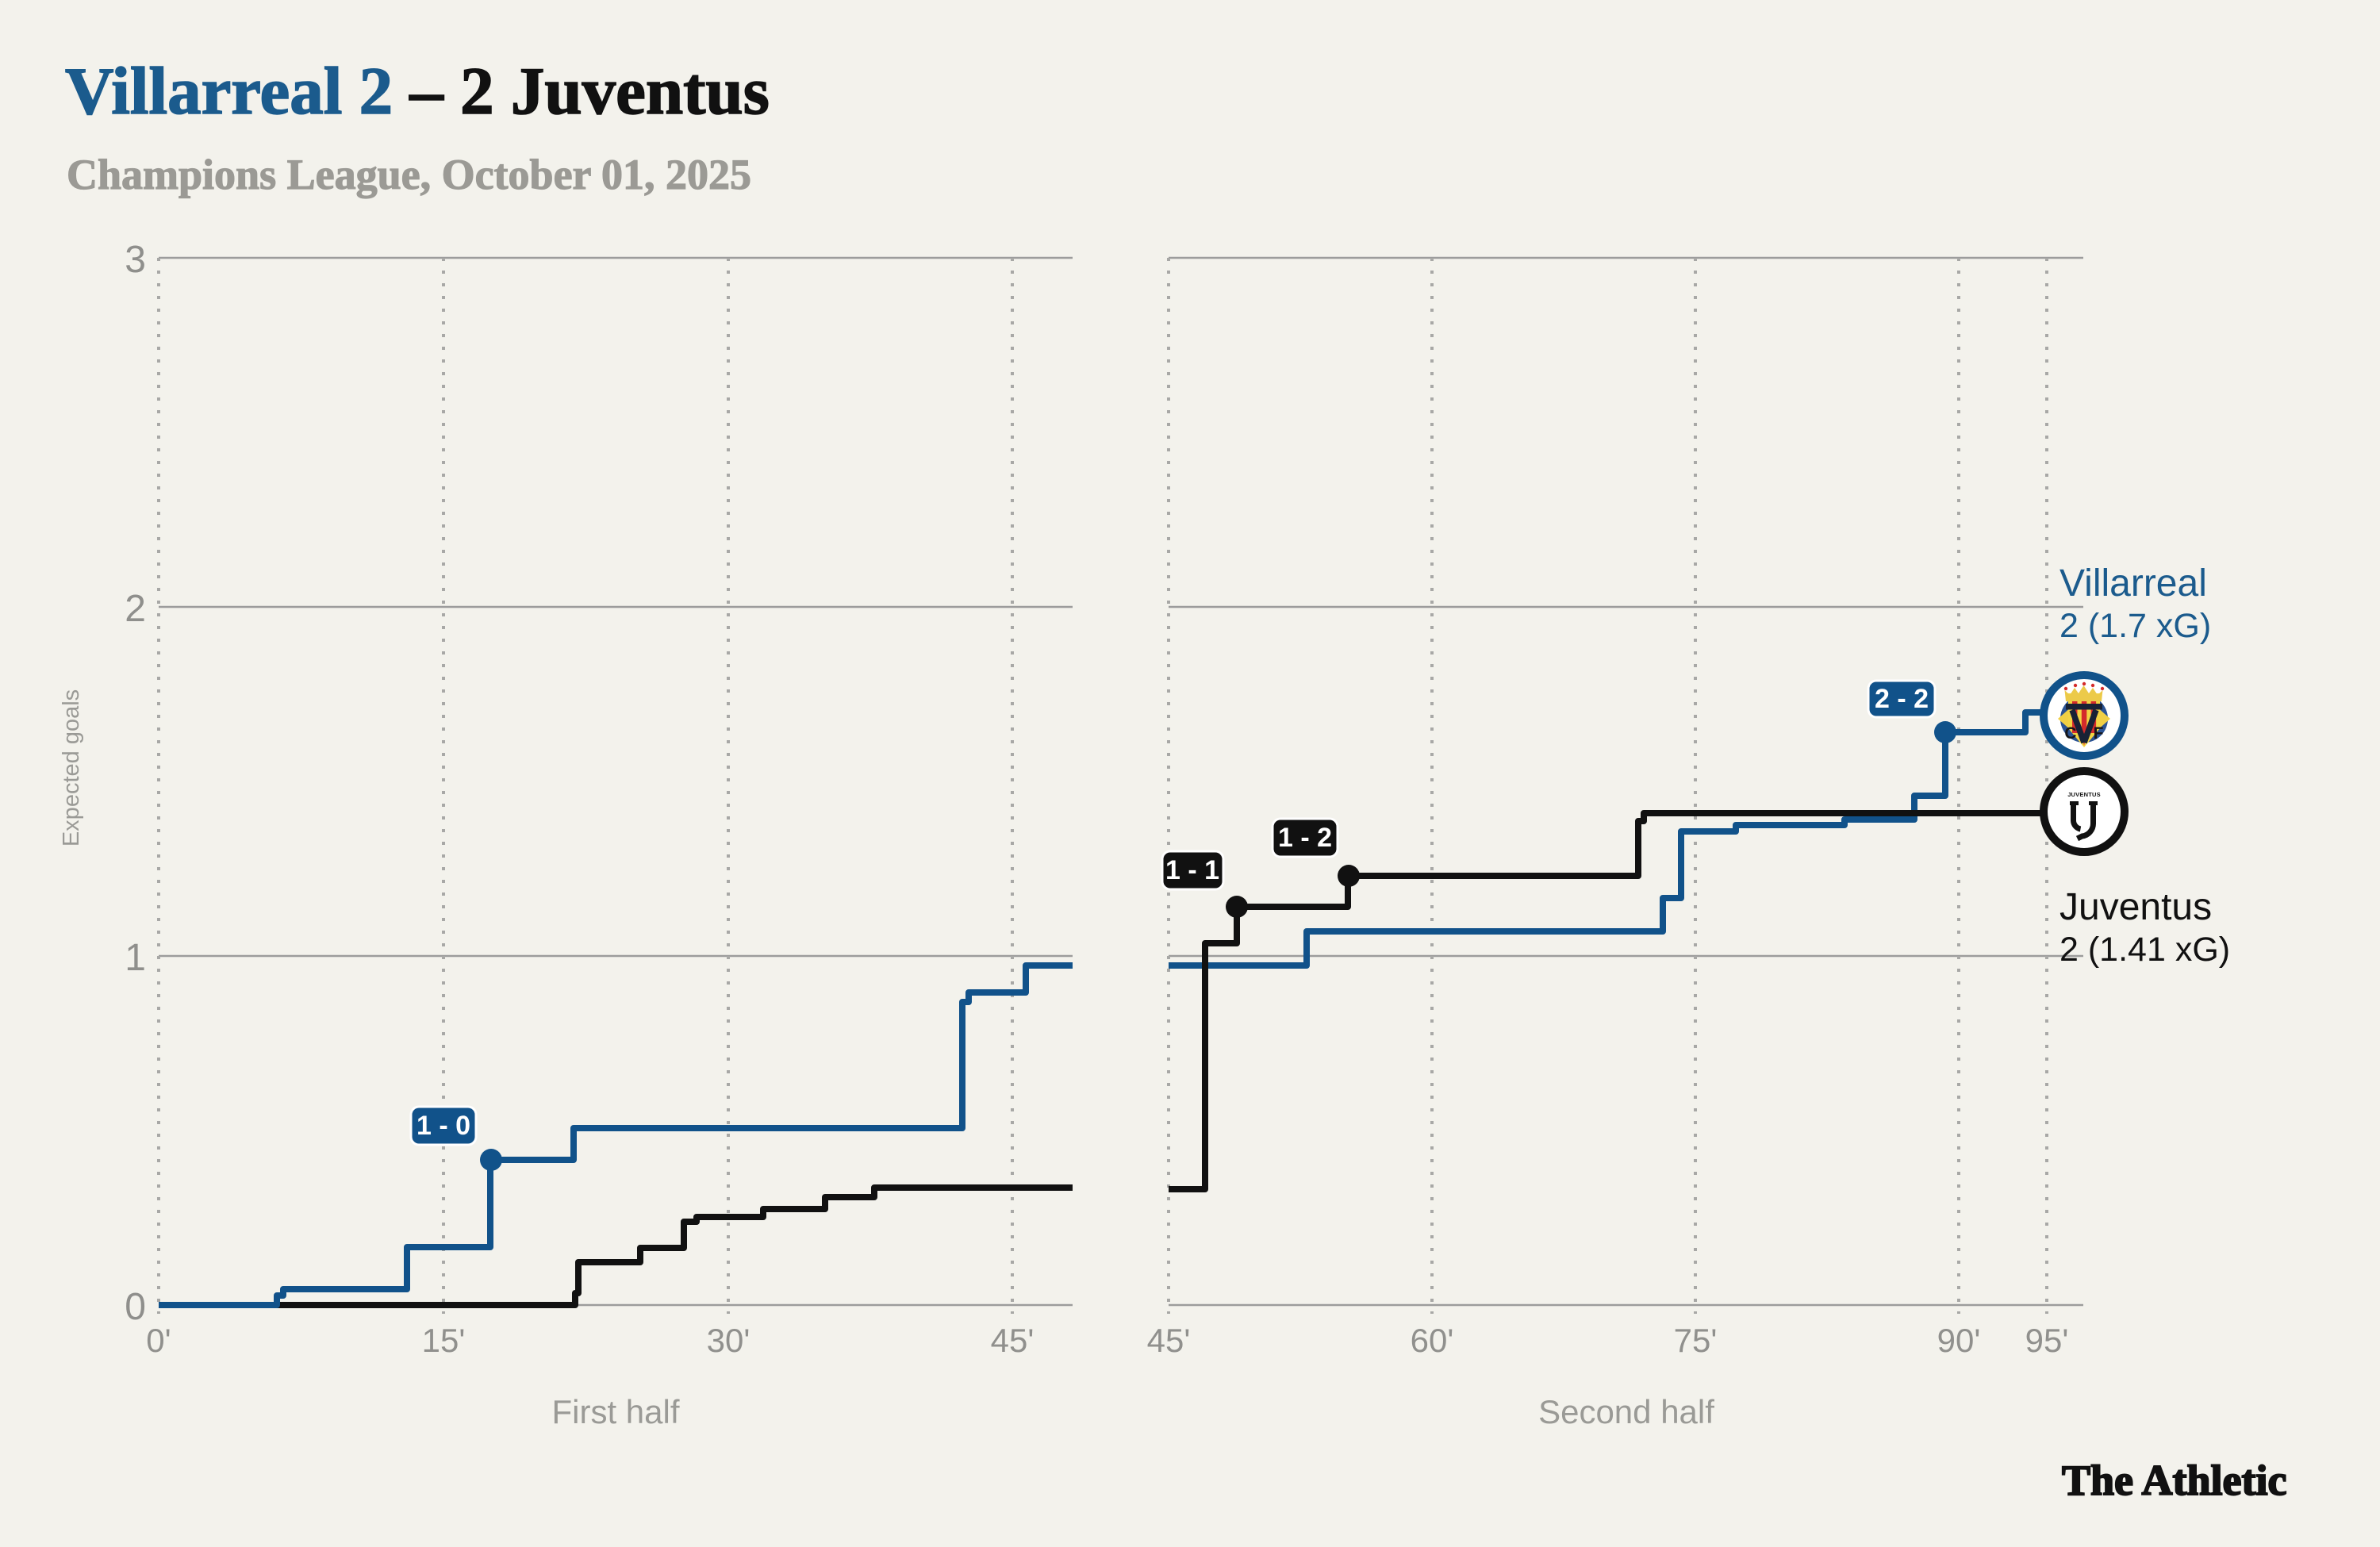 This screenshot has width=2380, height=1547. Describe the element at coordinates (158, 1340) in the screenshot. I see `svg-text: 0'` at that location.